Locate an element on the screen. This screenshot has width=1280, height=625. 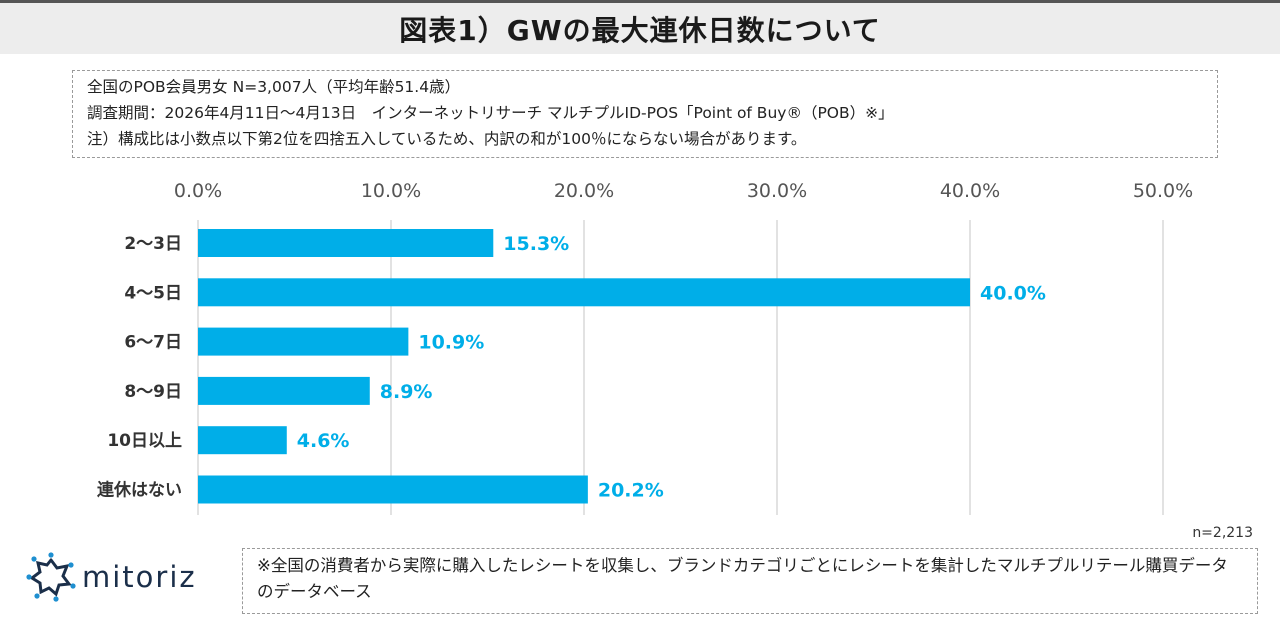
mitoriz-logo-icon is located at coordinates (51, 577).